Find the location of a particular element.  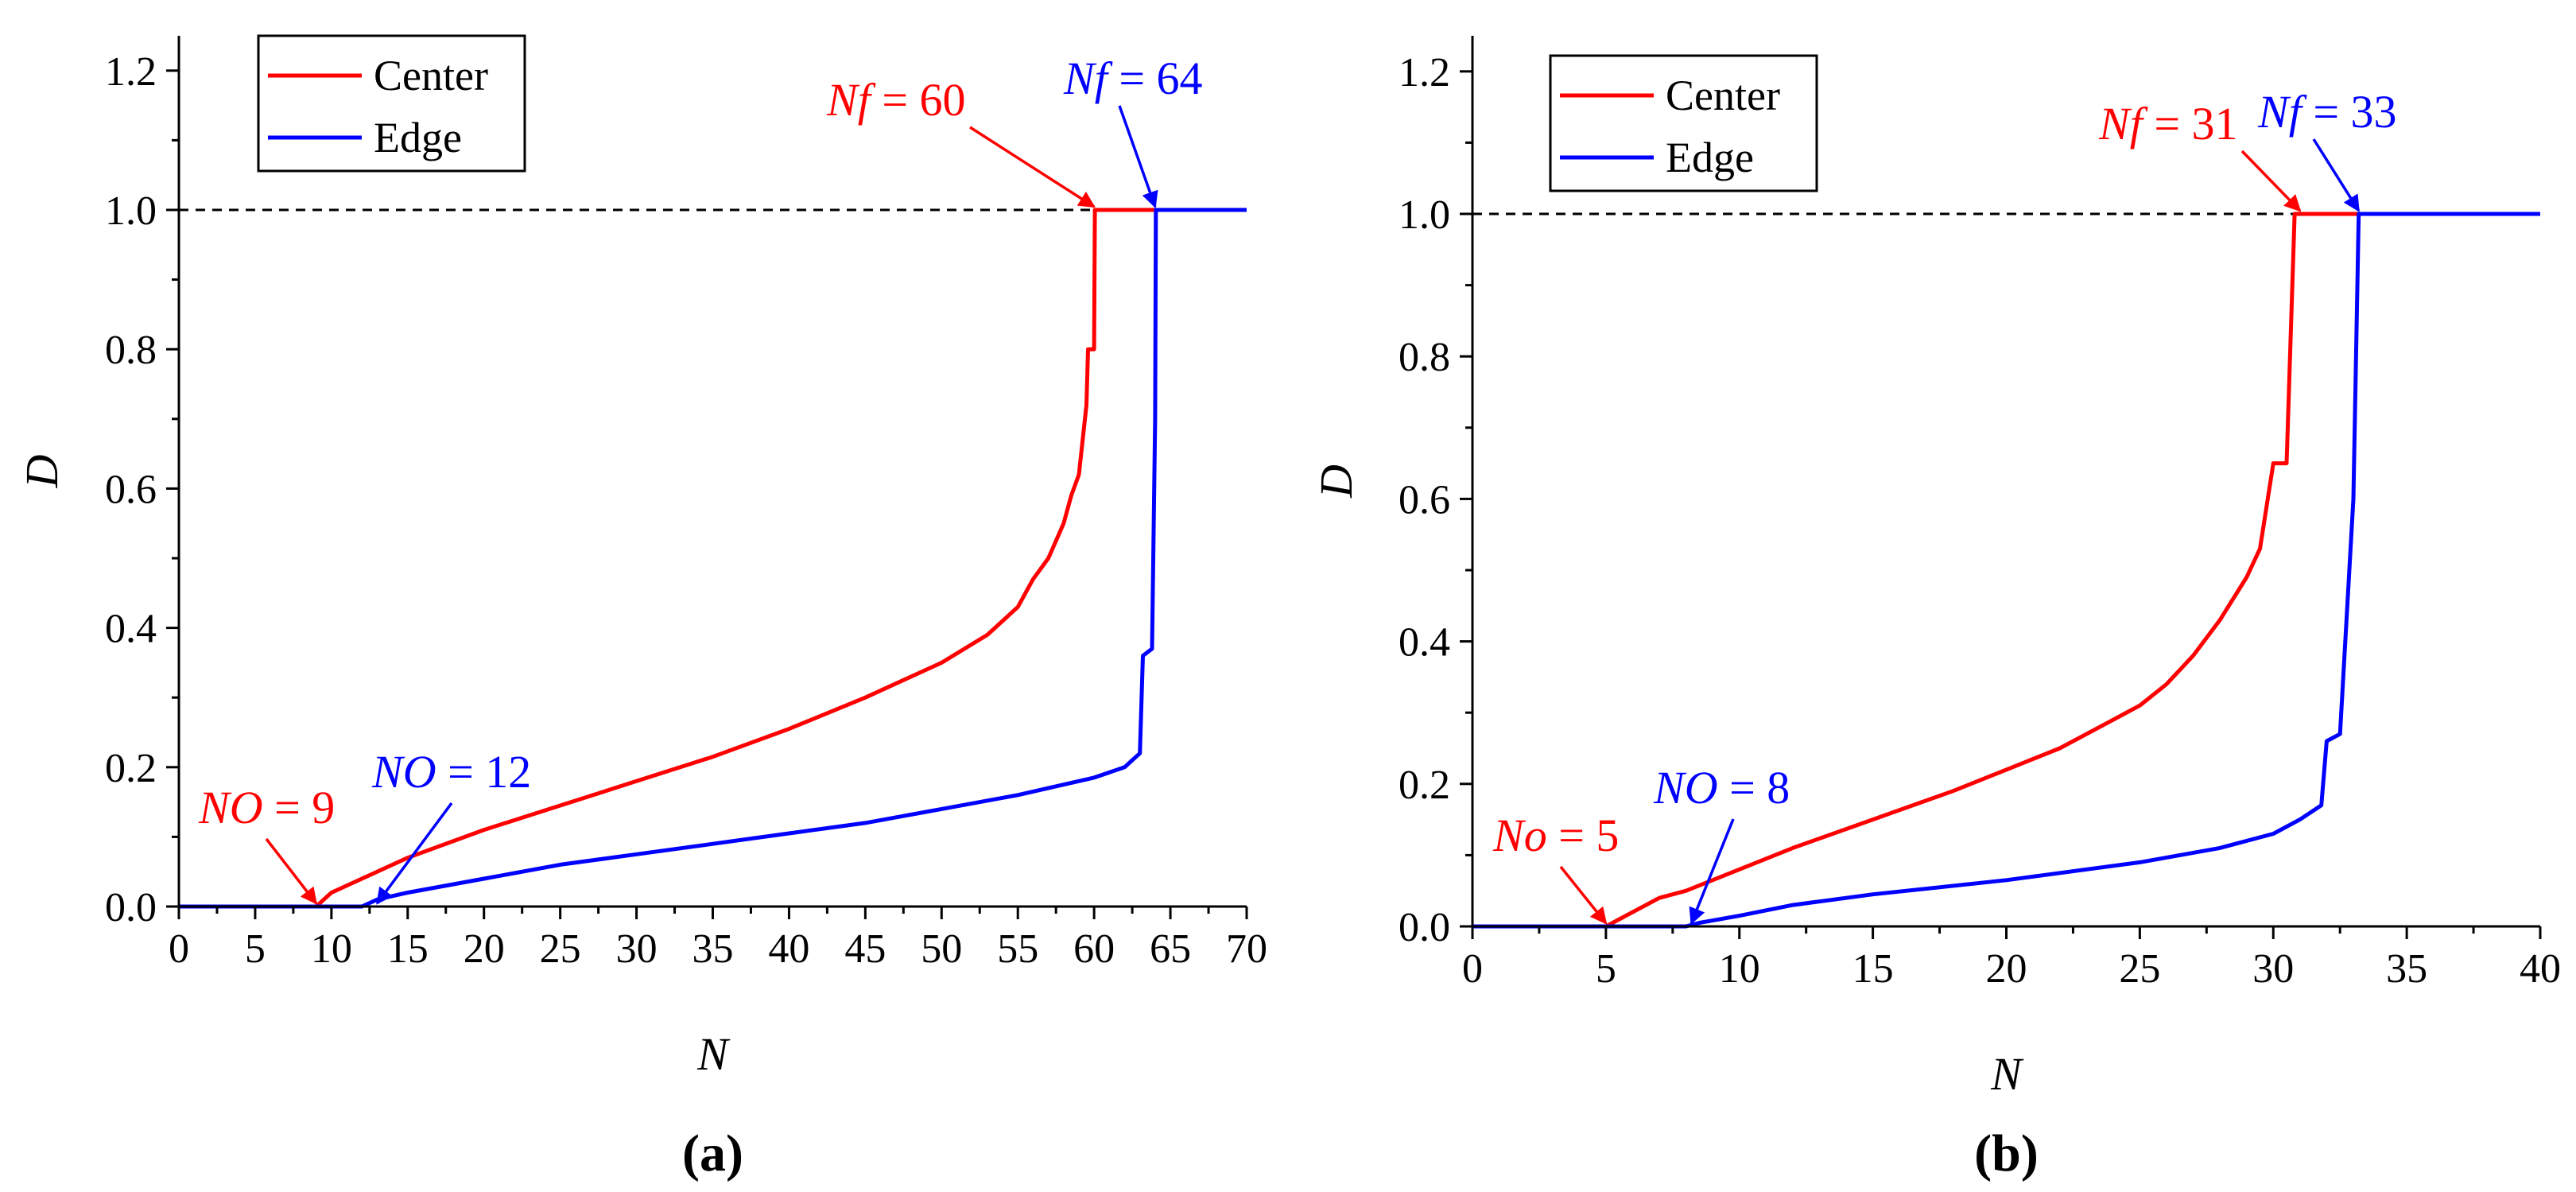

annotation-label: Nf = 60 is located at coordinates (896, 100).